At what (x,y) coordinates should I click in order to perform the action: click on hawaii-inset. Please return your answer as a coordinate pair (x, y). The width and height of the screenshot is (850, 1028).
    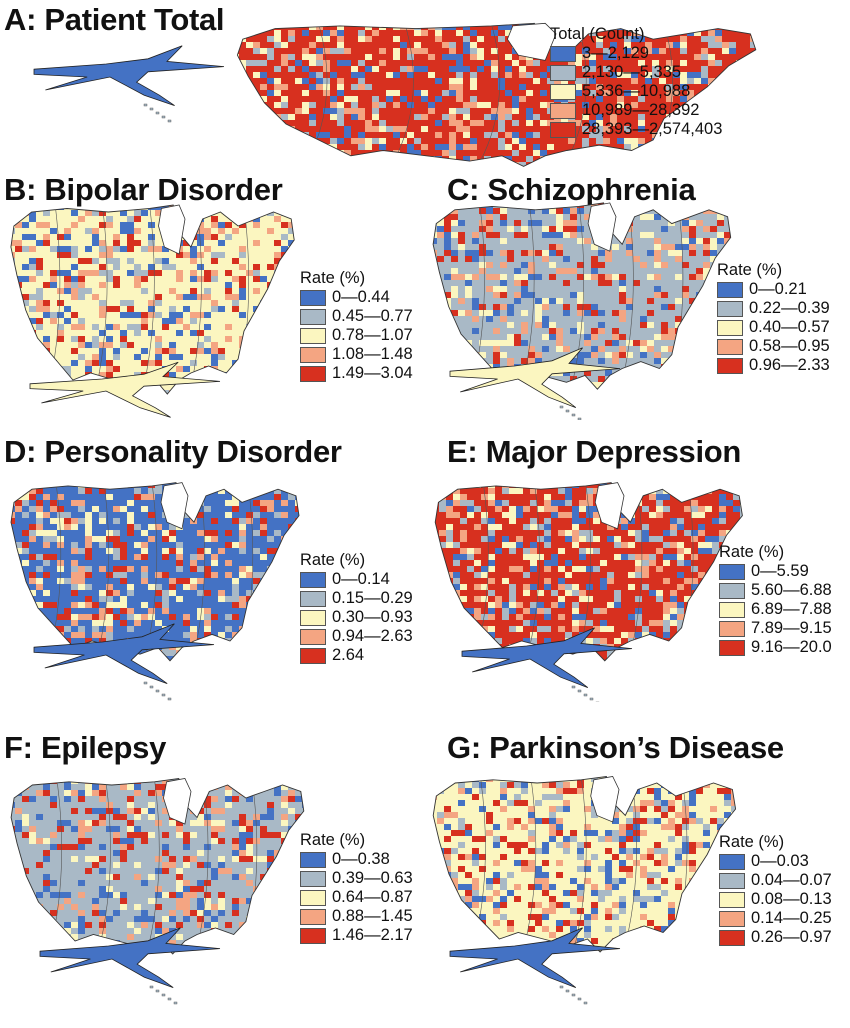
    Looking at the image, I should click on (169, 121).